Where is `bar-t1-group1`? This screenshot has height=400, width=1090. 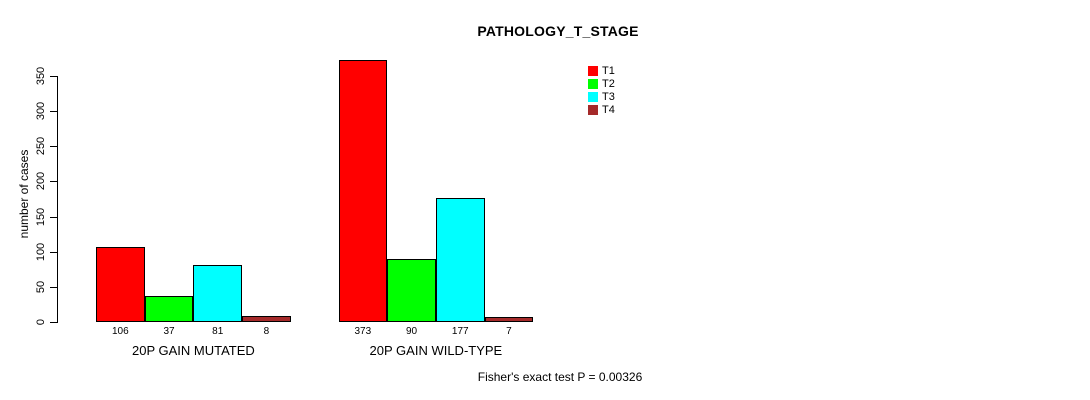 bar-t1-group1 is located at coordinates (120, 284).